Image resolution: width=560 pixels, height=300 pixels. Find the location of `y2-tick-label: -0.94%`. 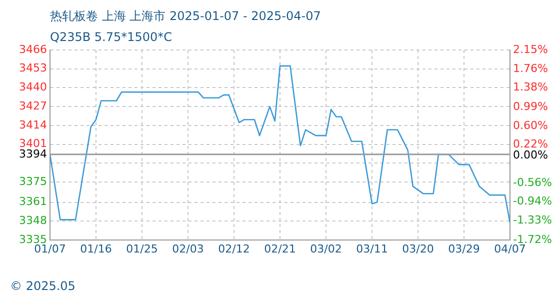

y2-tick-label: -0.94% is located at coordinates (532, 201).